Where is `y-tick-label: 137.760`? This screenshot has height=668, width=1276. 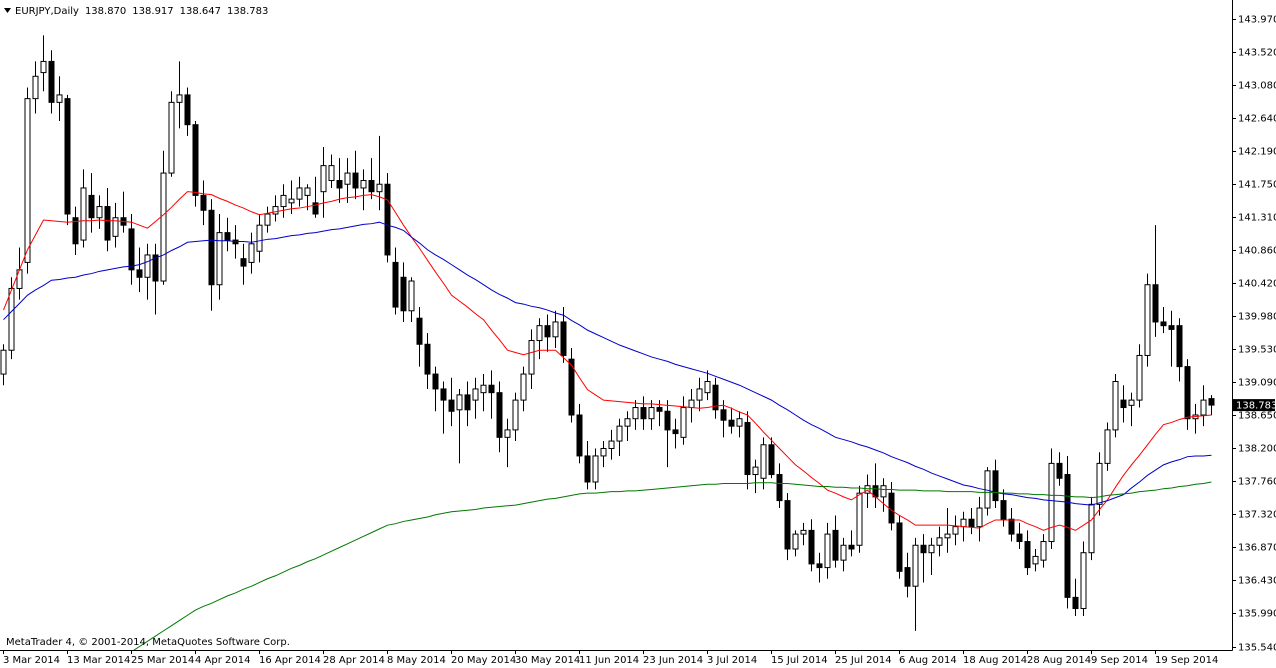
y-tick-label: 137.760 is located at coordinates (1257, 482).